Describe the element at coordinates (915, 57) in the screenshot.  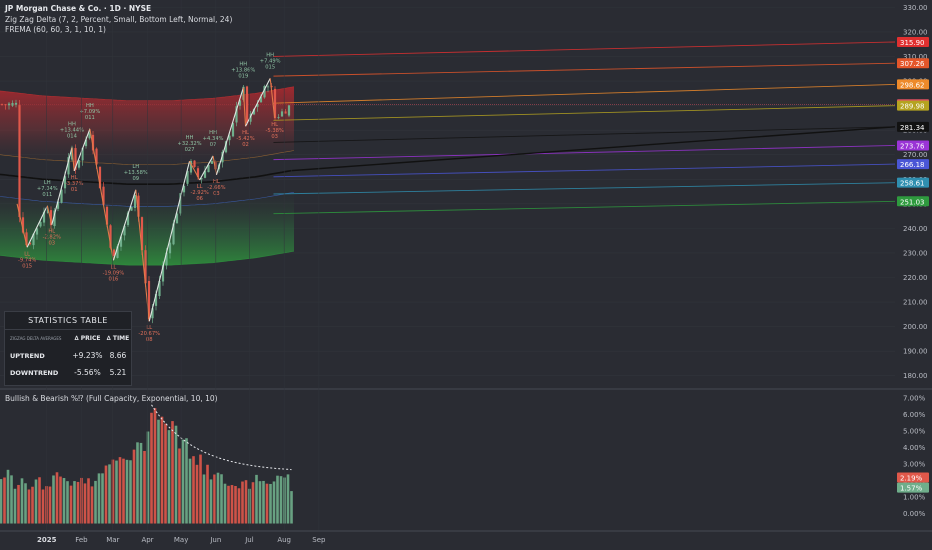
I see `price-axis-tick: 310.00` at that location.